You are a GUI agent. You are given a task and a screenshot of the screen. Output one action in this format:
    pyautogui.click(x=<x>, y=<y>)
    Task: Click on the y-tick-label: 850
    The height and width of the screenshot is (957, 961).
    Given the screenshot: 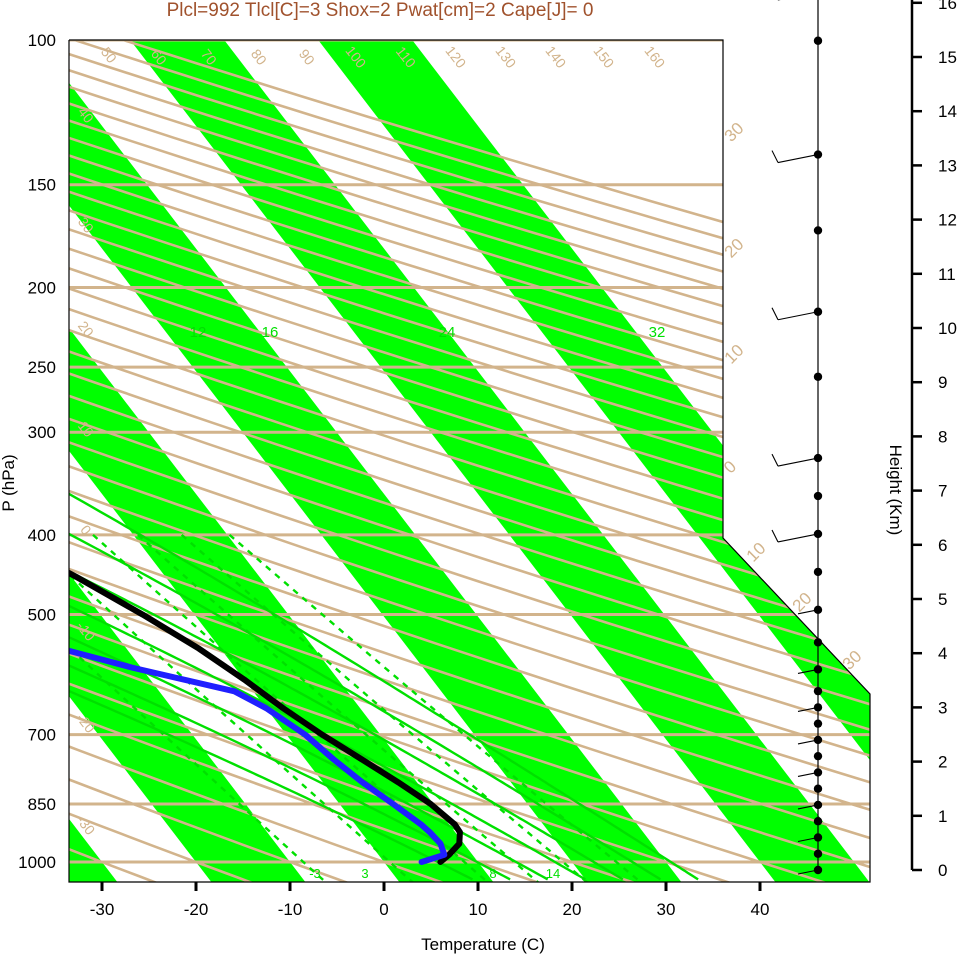 What is the action you would take?
    pyautogui.click(x=42, y=804)
    